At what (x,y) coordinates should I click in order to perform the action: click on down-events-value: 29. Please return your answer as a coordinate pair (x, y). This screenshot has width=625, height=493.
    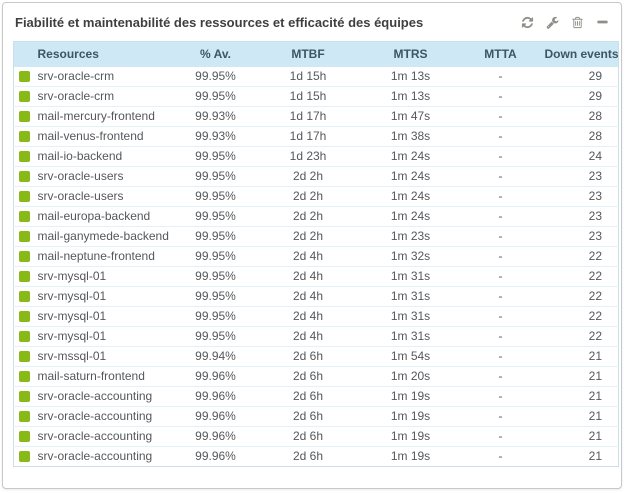
    Looking at the image, I should click on (579, 96).